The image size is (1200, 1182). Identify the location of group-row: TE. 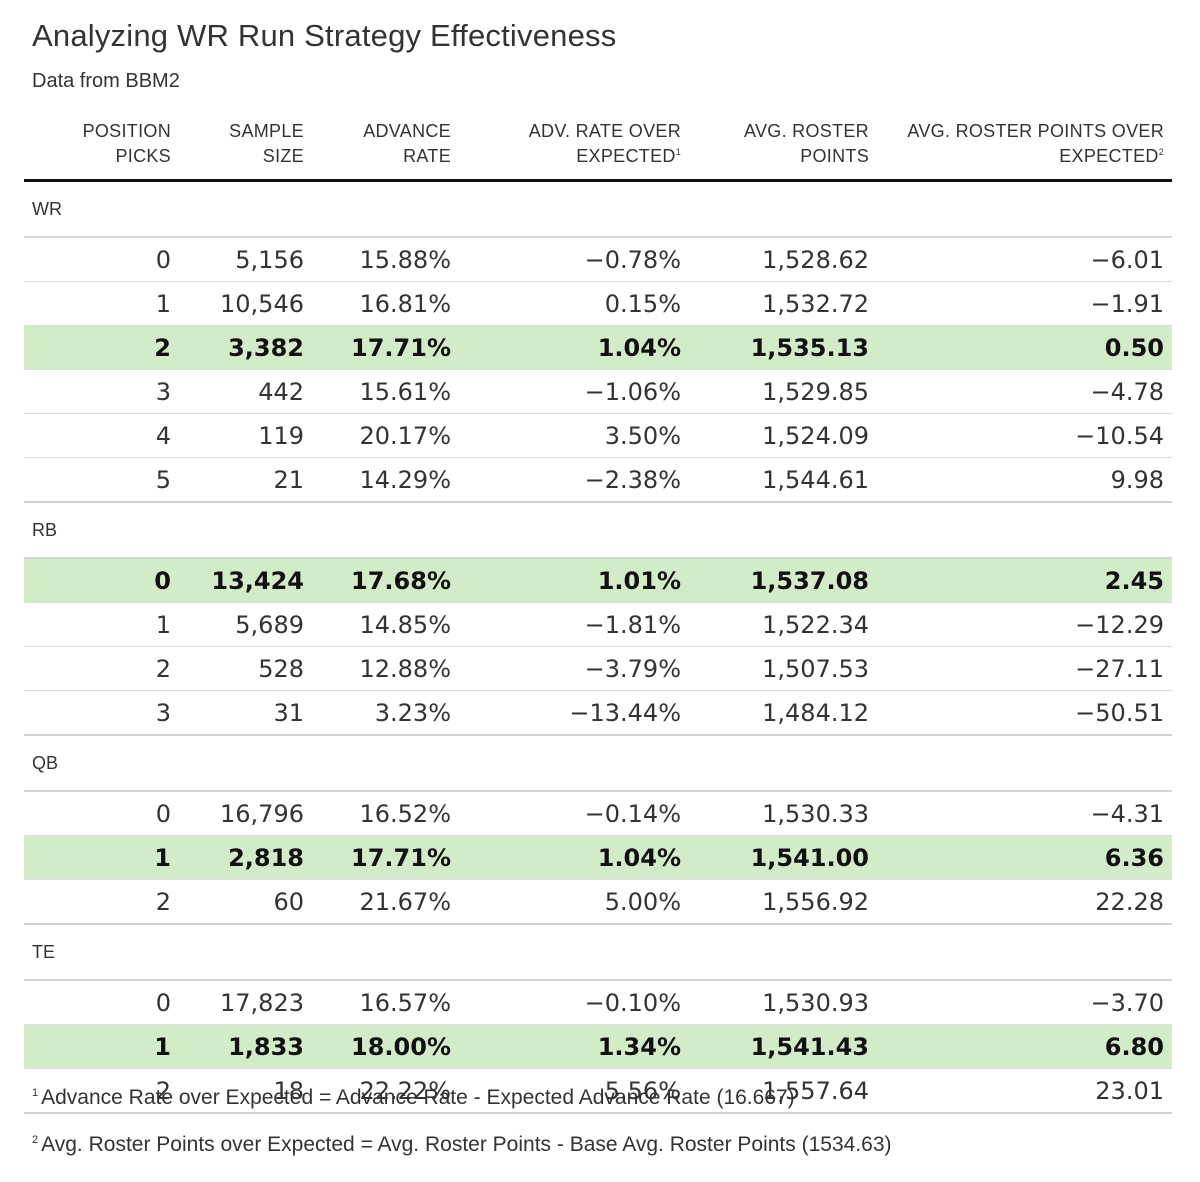
(598, 952).